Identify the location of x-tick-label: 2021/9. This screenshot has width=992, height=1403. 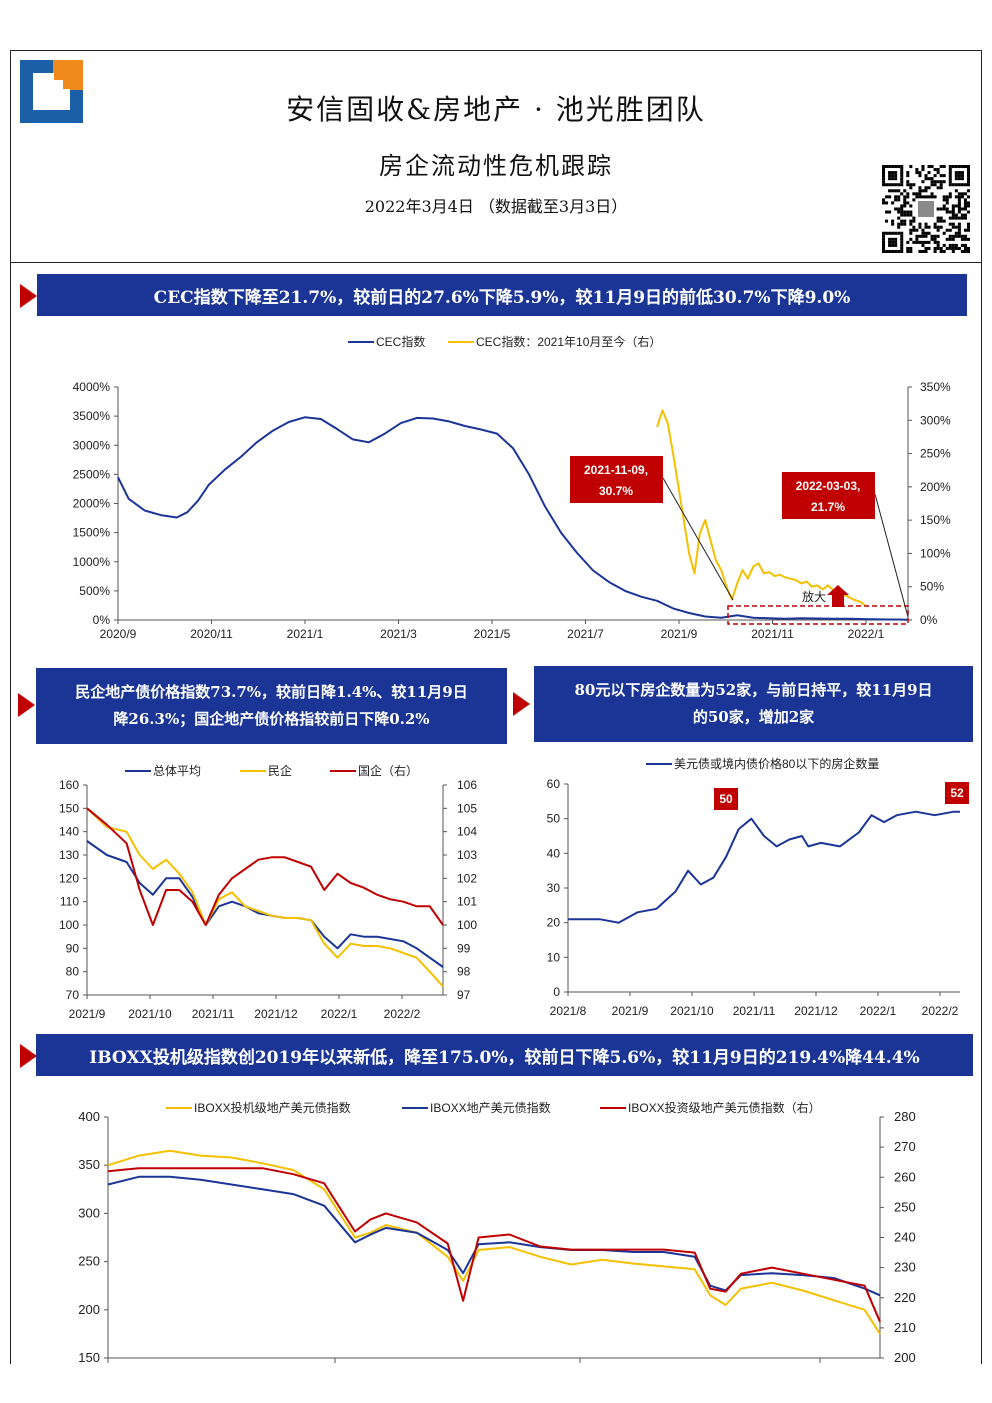
(87, 1014).